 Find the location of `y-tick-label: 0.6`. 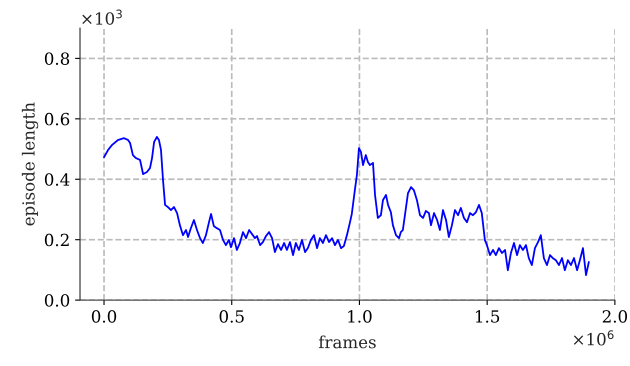

y-tick-label: 0.6 is located at coordinates (57, 119).